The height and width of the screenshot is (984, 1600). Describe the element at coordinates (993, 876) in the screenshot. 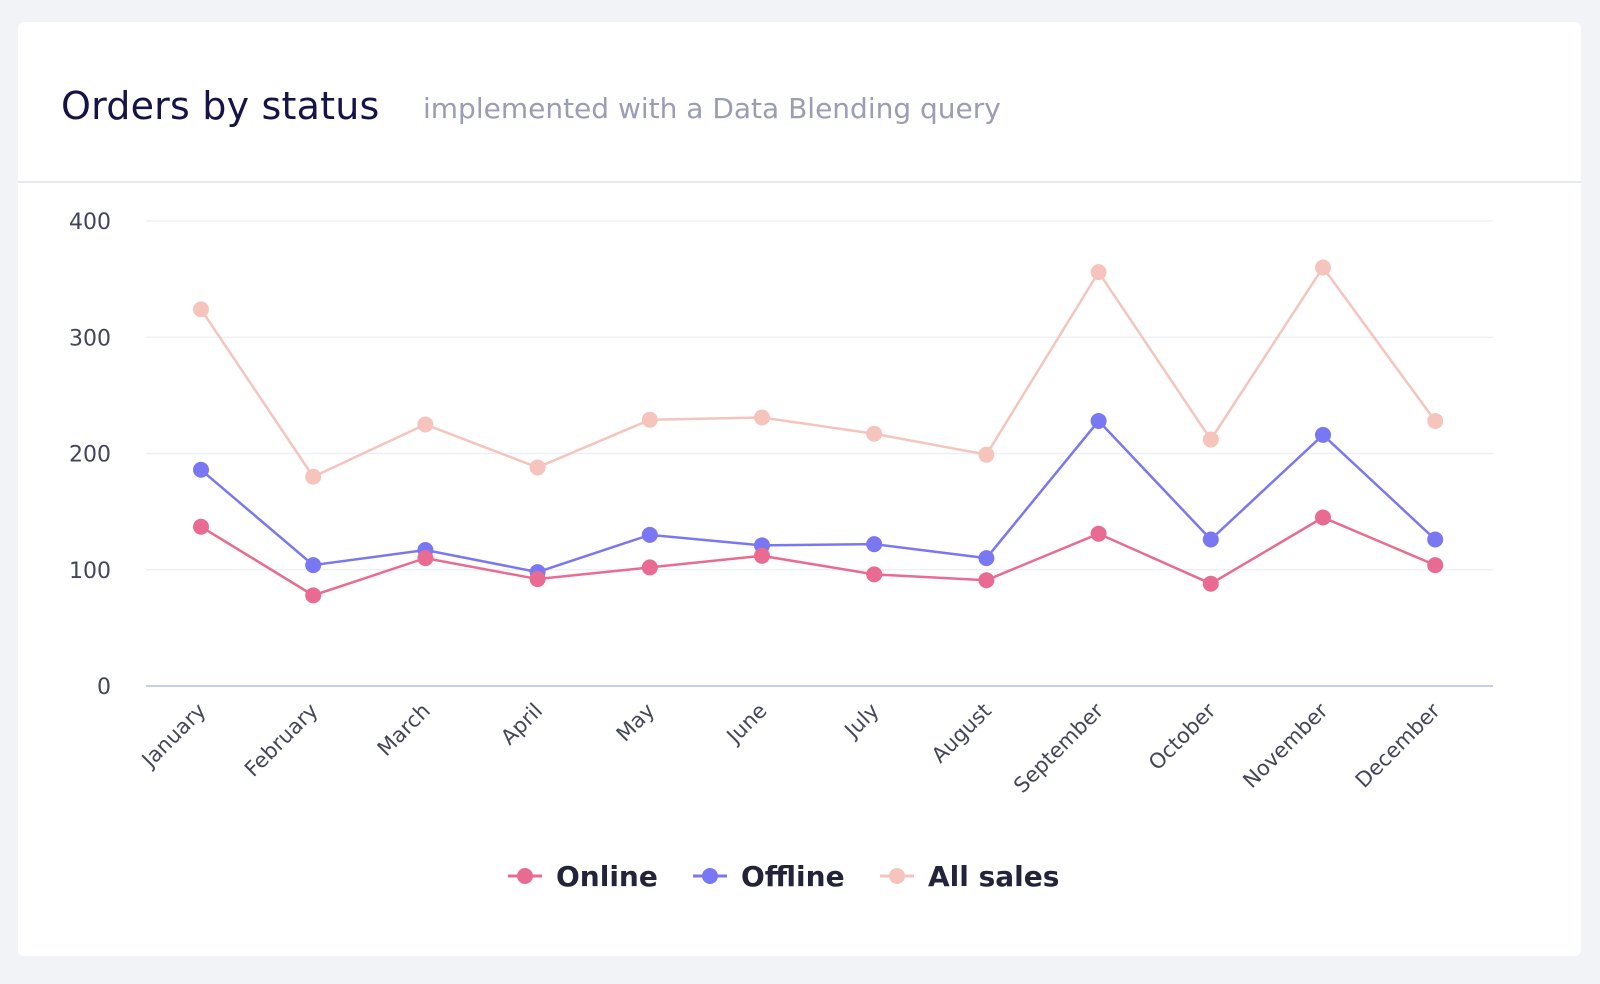

I see `legend-label: All sales` at that location.